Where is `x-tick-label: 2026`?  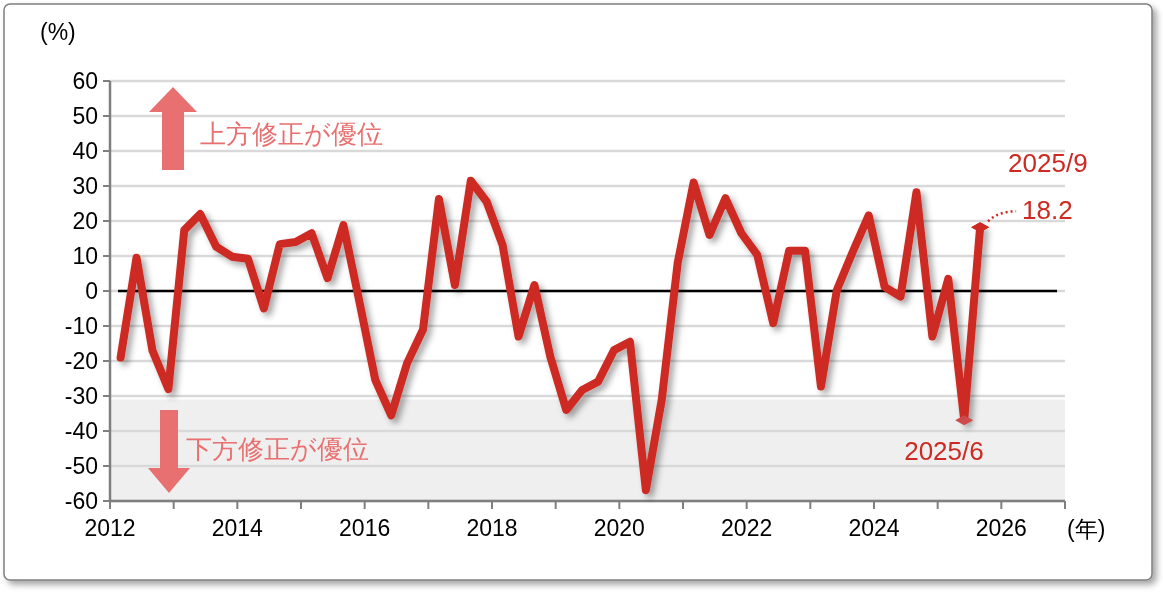 x-tick-label: 2026 is located at coordinates (1001, 528).